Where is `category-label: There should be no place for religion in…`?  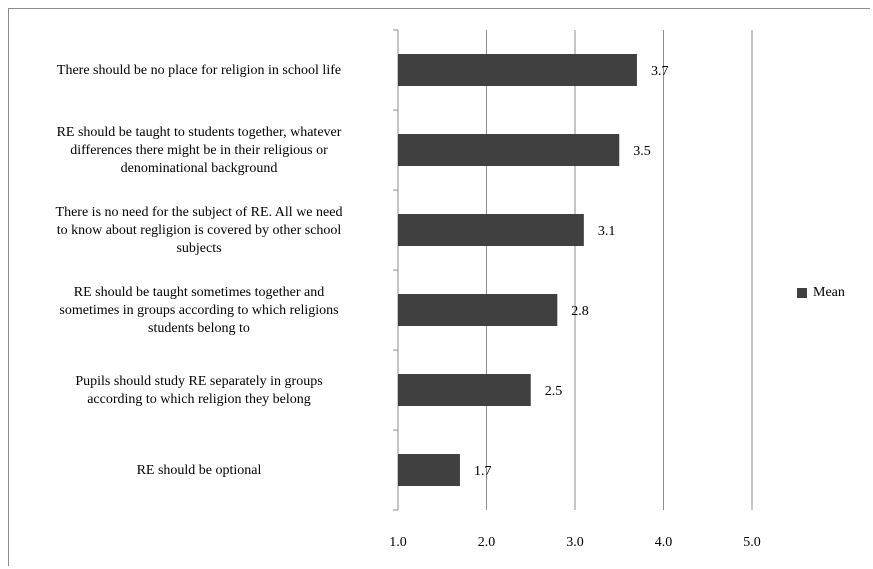 category-label: There should be no place for religion in… is located at coordinates (199, 71).